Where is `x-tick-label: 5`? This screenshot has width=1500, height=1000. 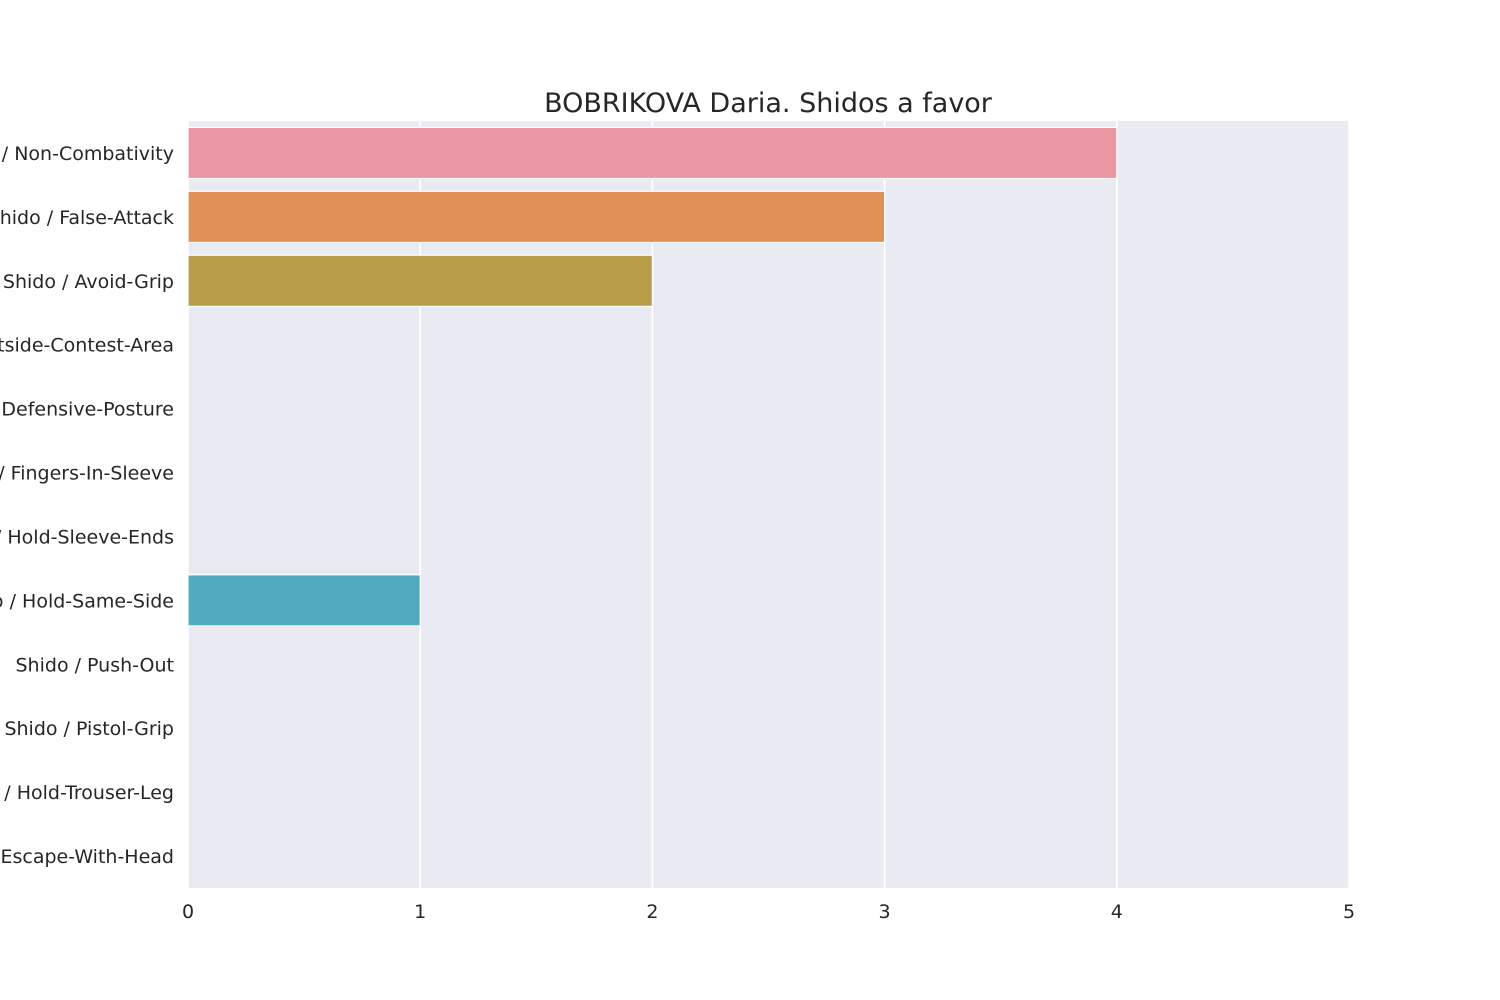 x-tick-label: 5 is located at coordinates (1349, 912).